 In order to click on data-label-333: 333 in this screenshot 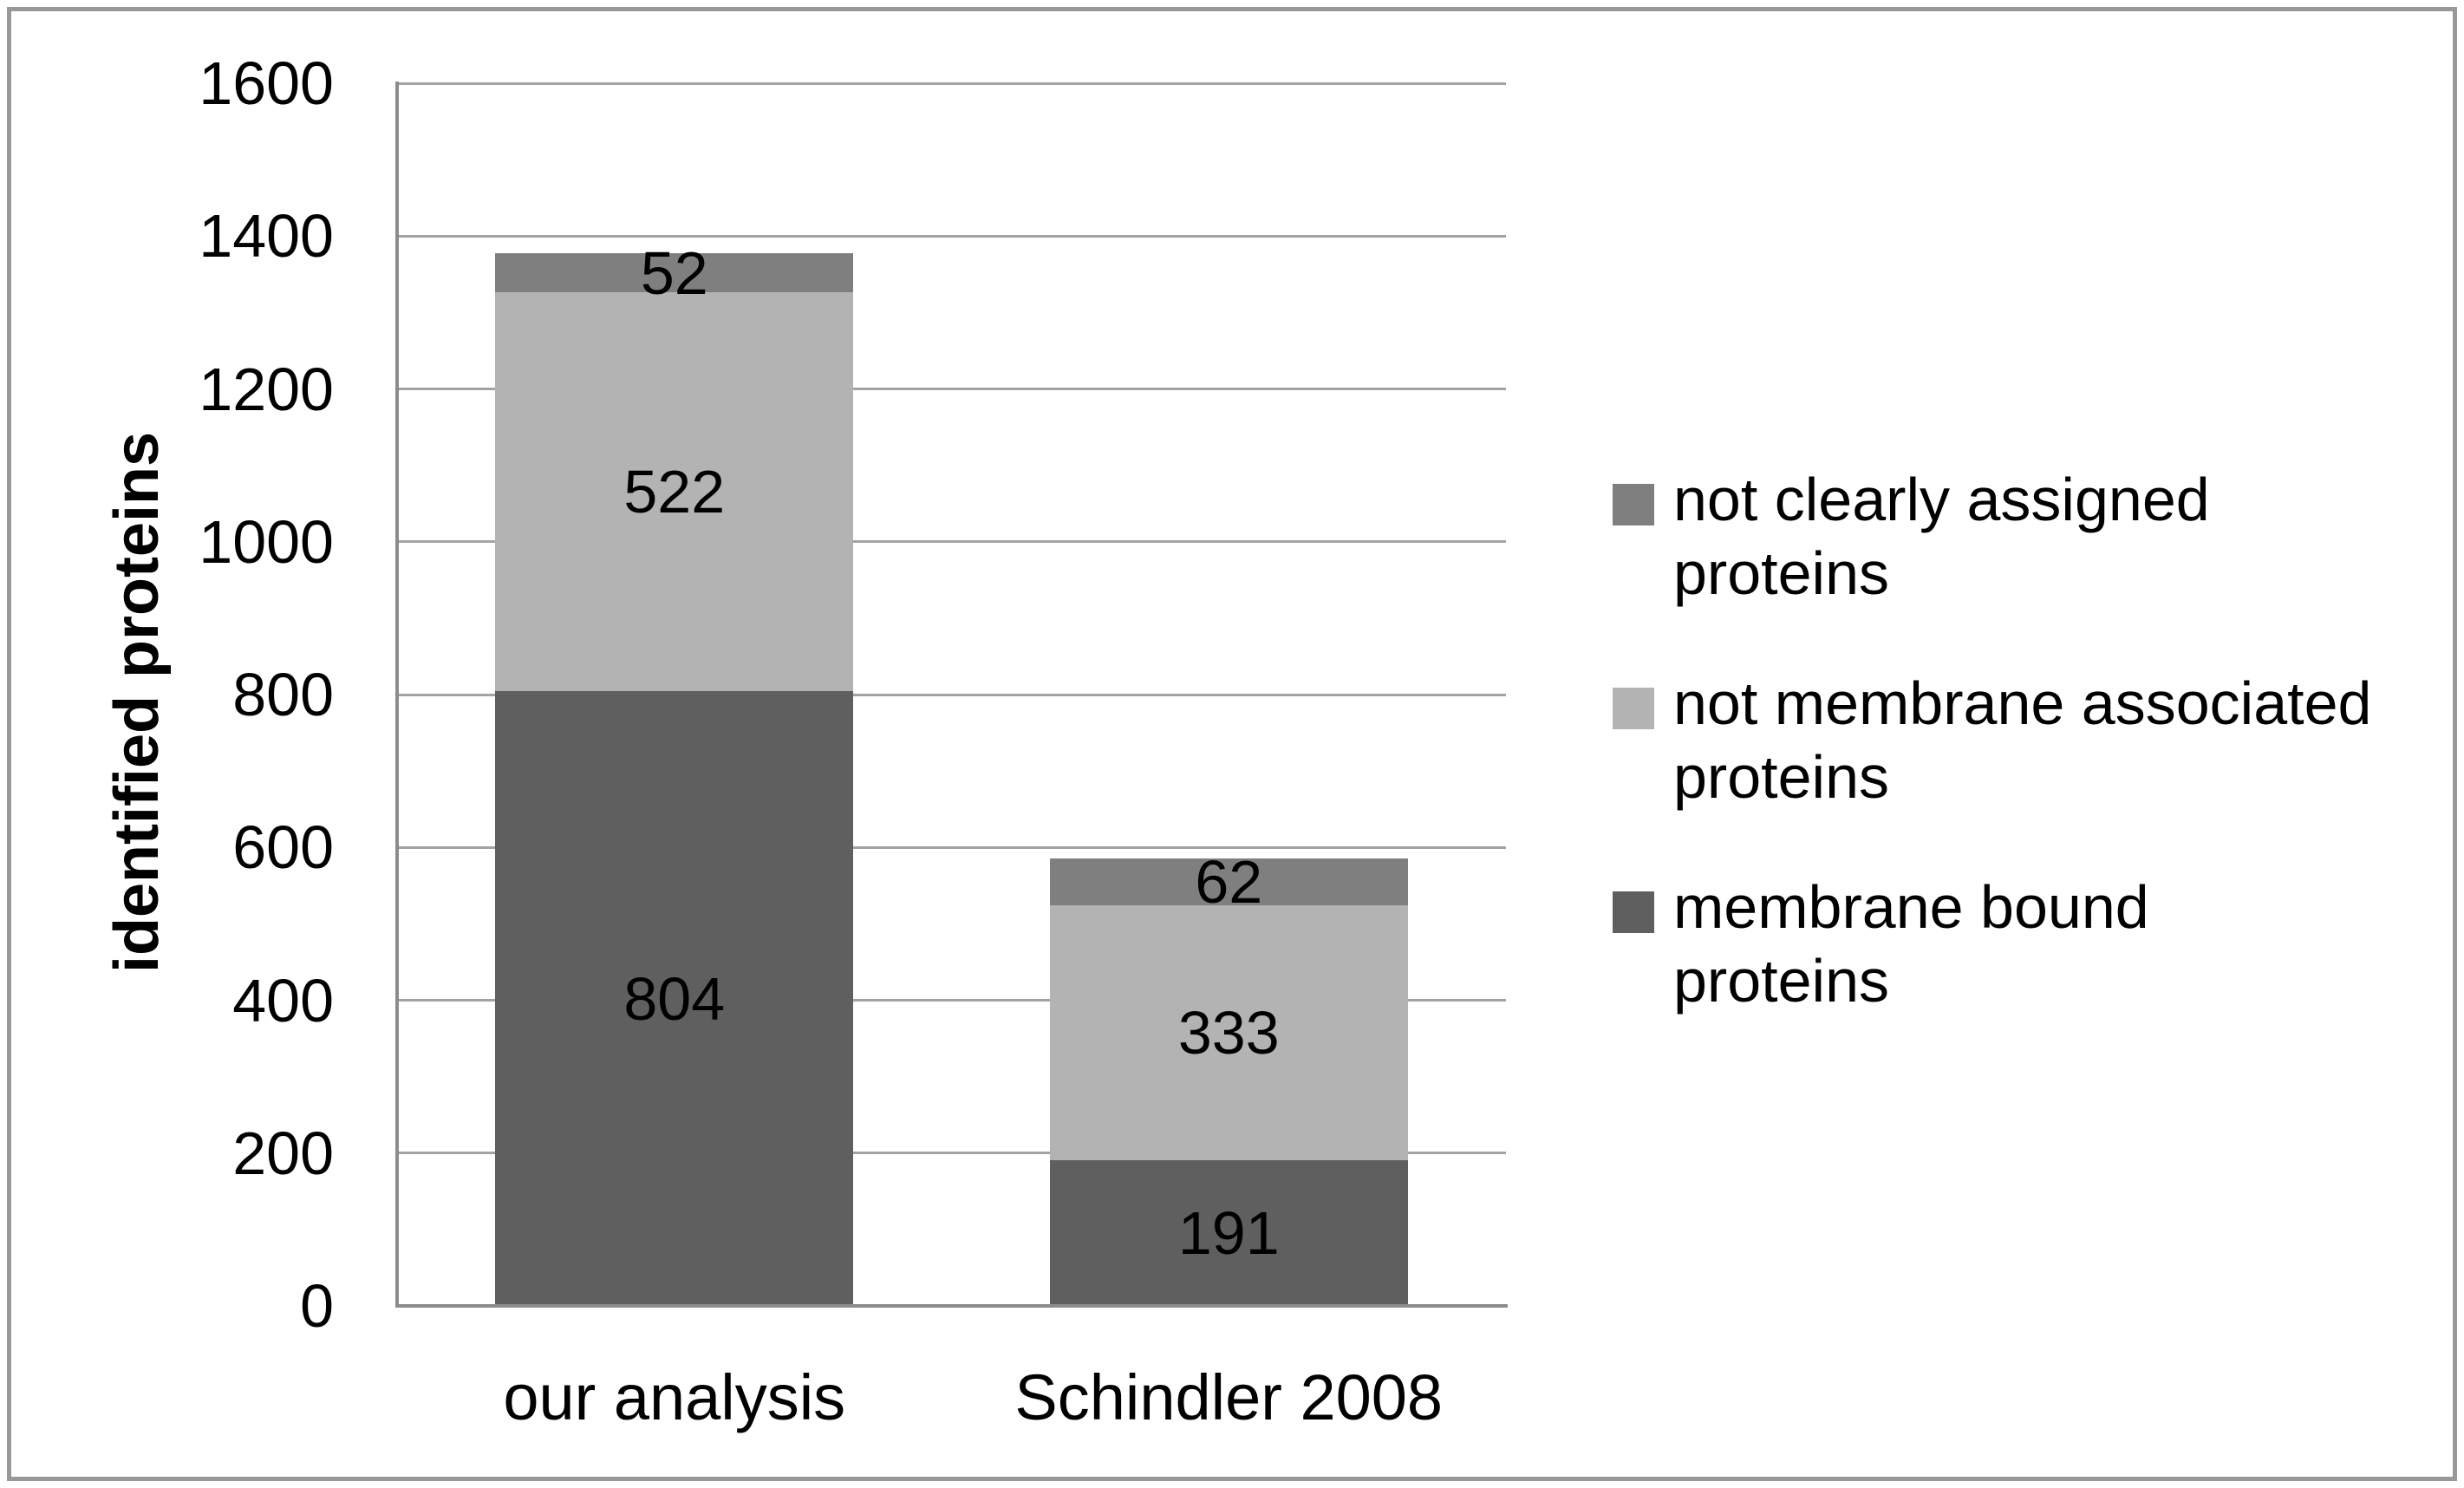, I will do `click(1228, 1032)`.